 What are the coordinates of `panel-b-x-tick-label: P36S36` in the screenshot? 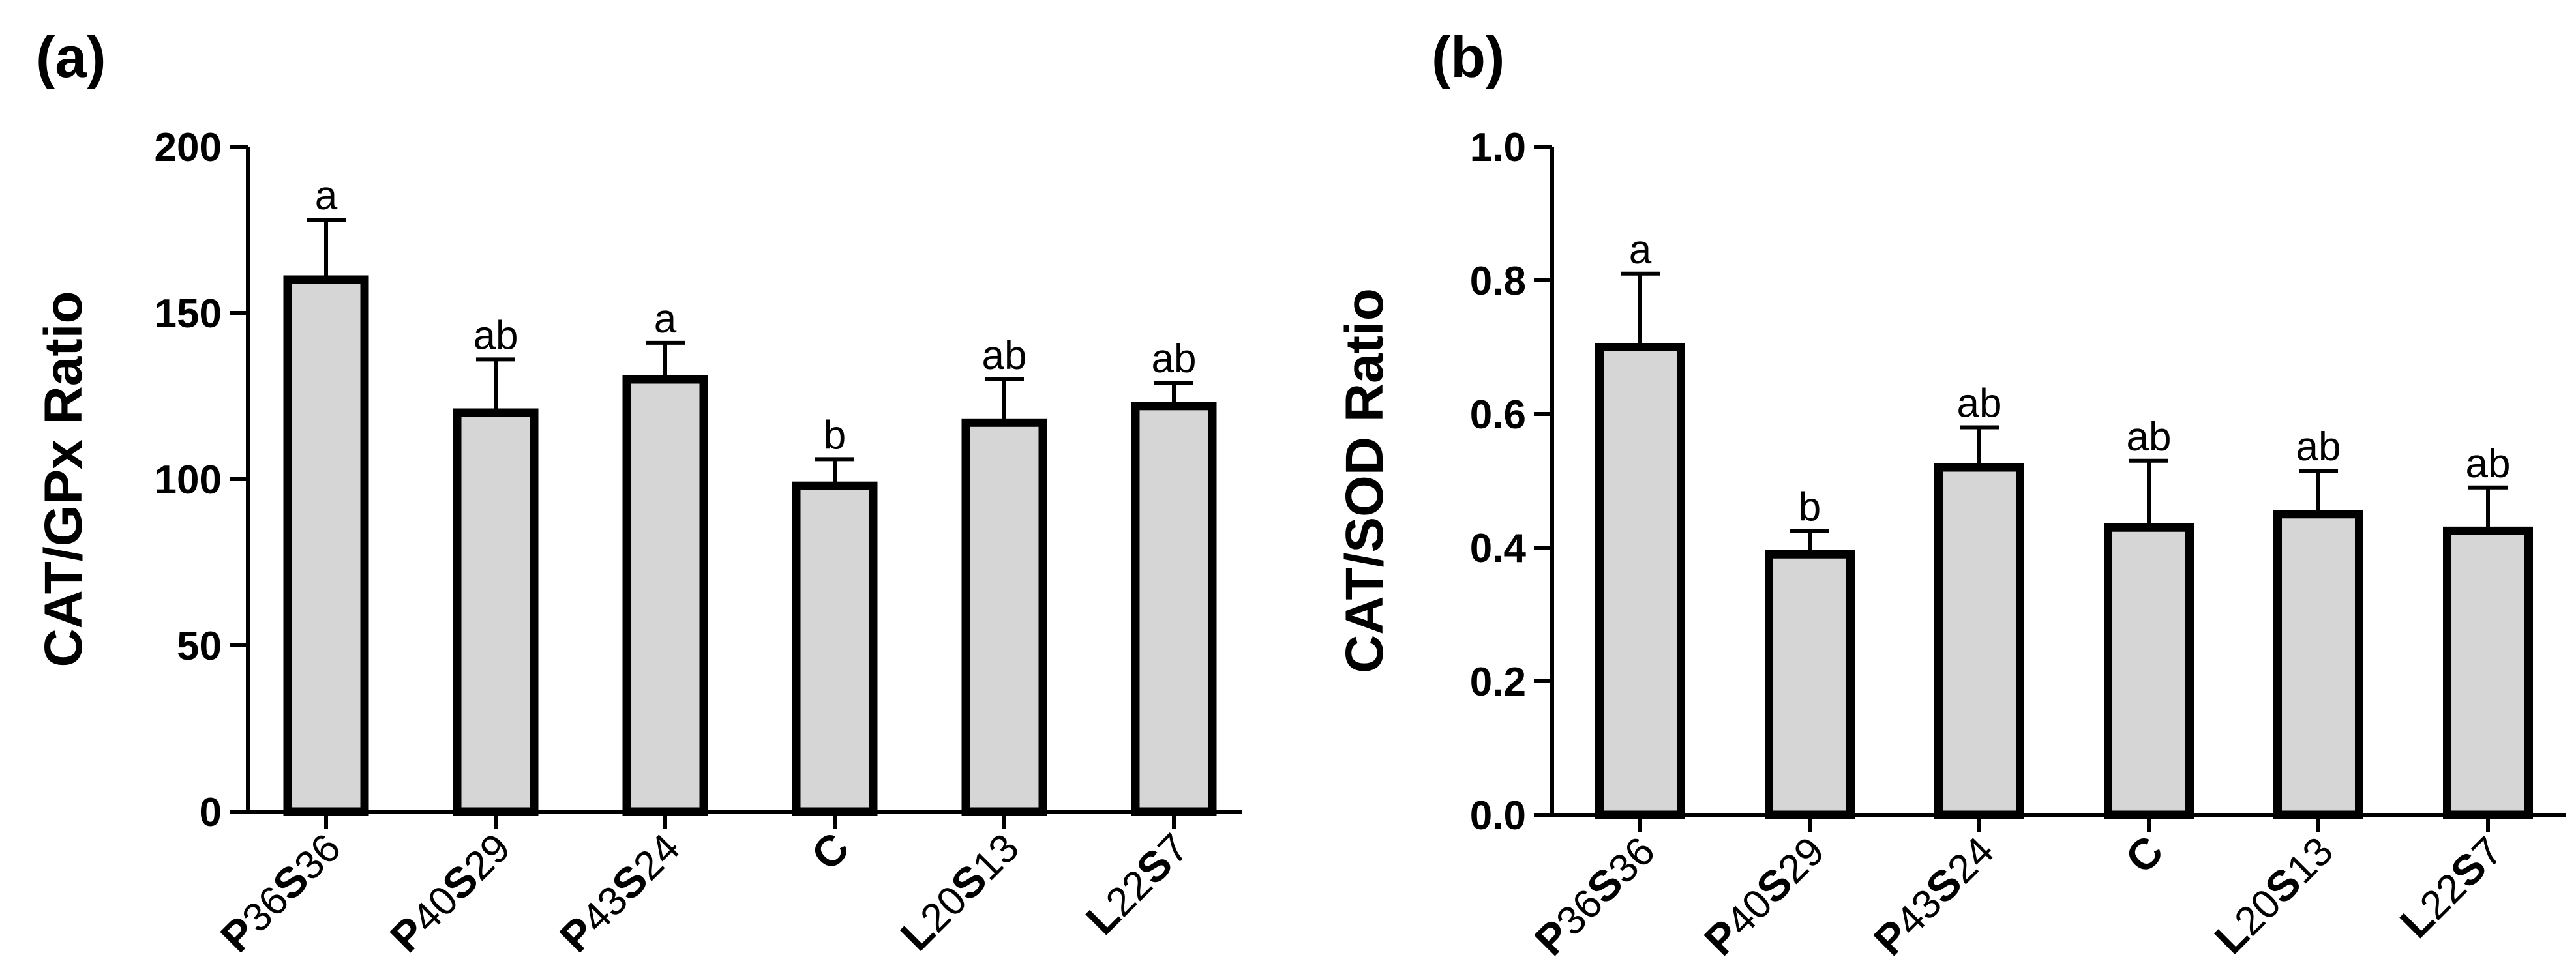 It's located at (1594, 896).